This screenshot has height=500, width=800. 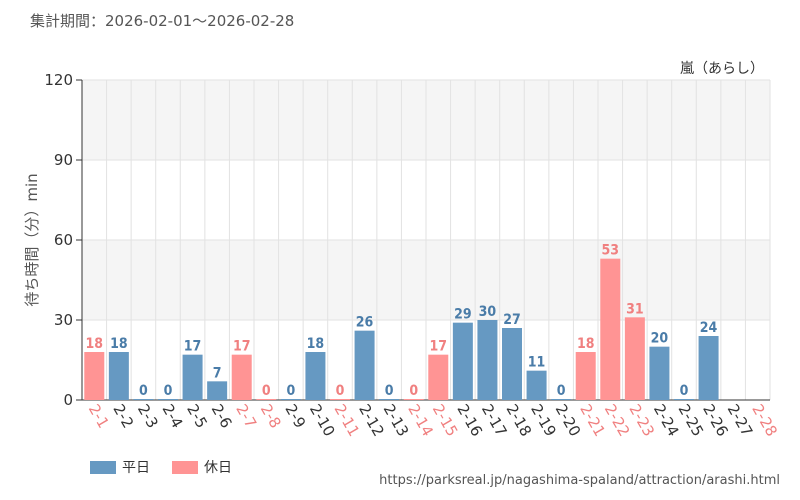 What do you see at coordinates (222, 416) in the screenshot?
I see `x-tick-label-2-6: 2-6` at bounding box center [222, 416].